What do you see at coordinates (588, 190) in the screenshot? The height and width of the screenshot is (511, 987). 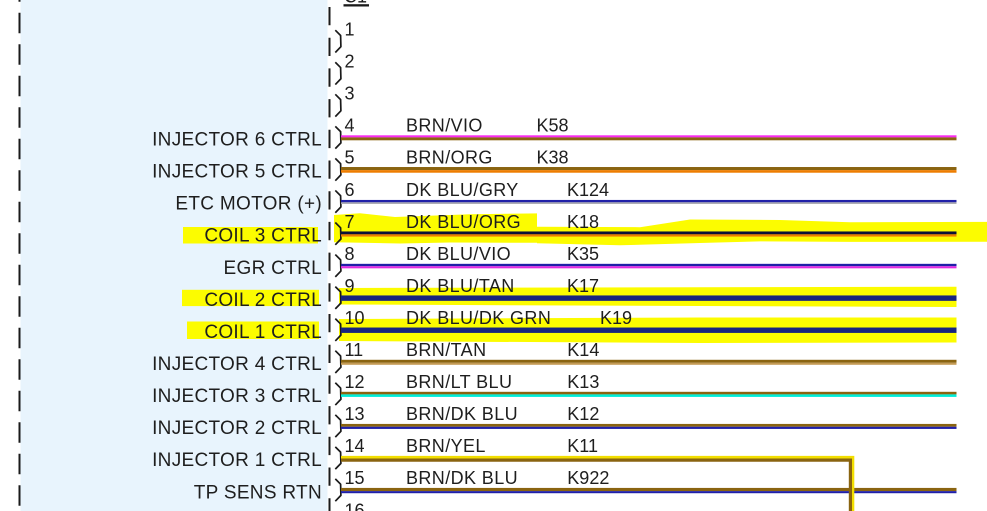 I see `svg-text: K124` at bounding box center [588, 190].